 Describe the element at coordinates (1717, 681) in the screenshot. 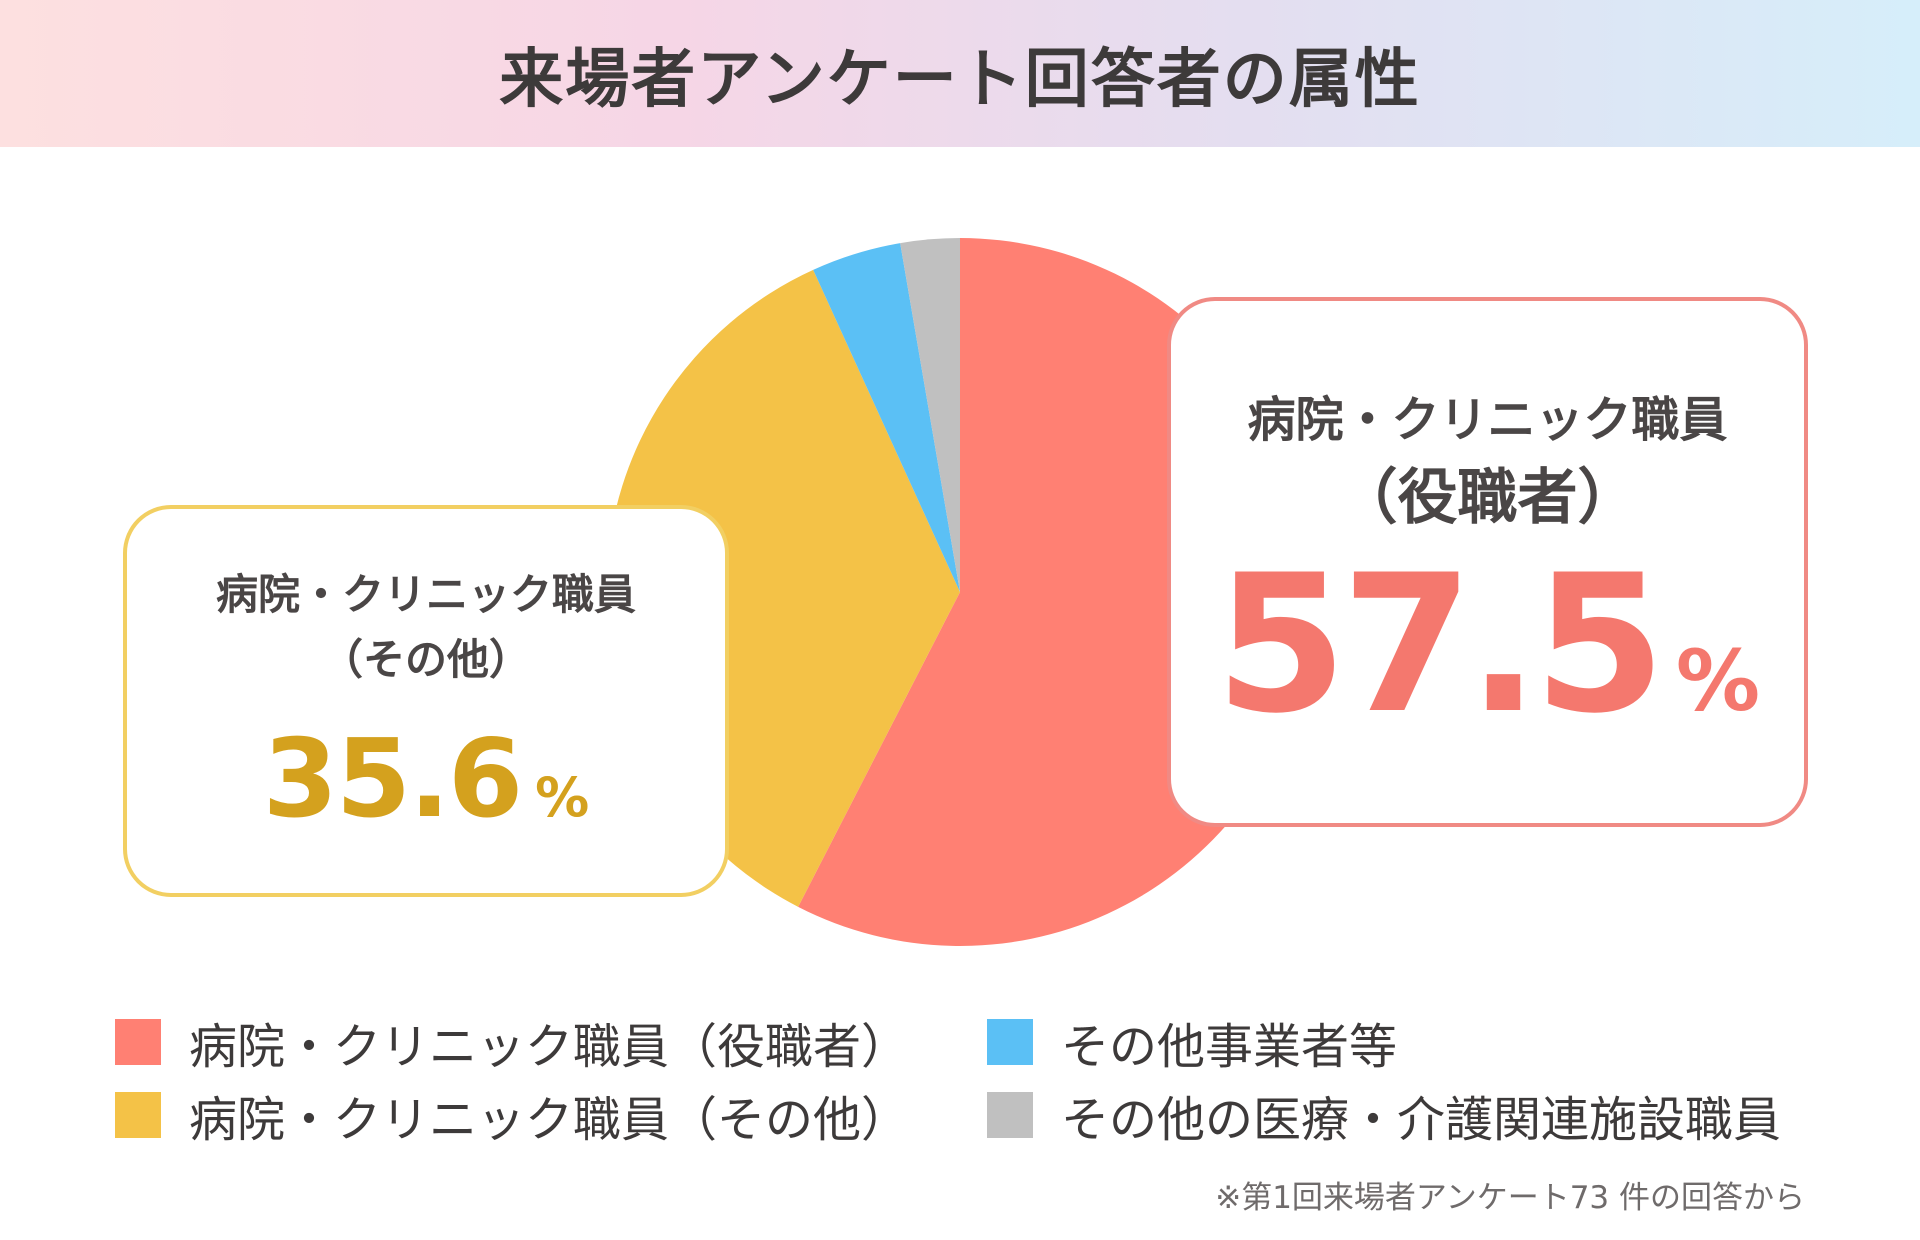

I see `callout-right-percent-unit: %` at that location.